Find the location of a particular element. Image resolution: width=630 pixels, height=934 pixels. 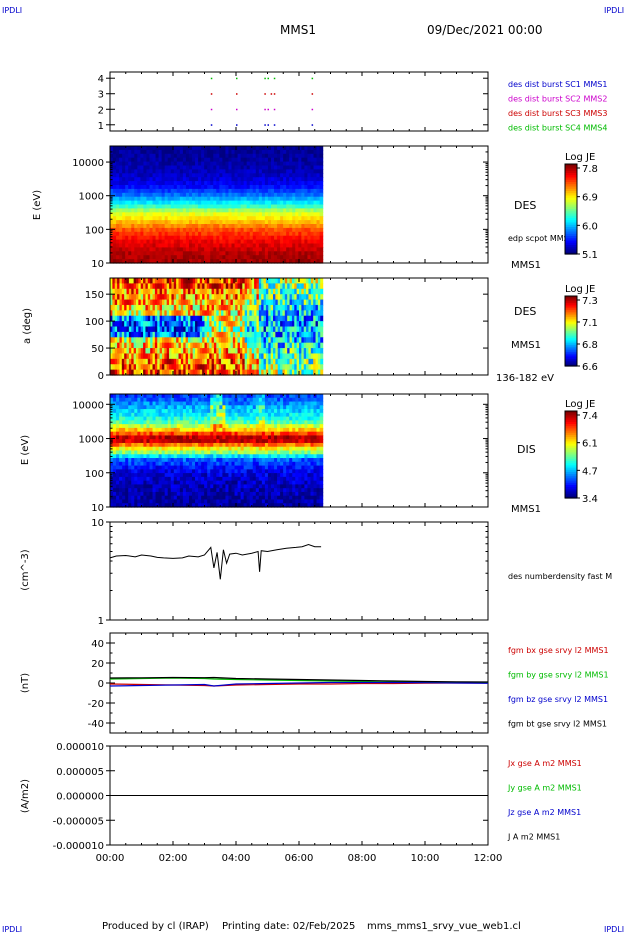

des-pitch-panel-y-tick-label: 150 is located at coordinates (94, 295).